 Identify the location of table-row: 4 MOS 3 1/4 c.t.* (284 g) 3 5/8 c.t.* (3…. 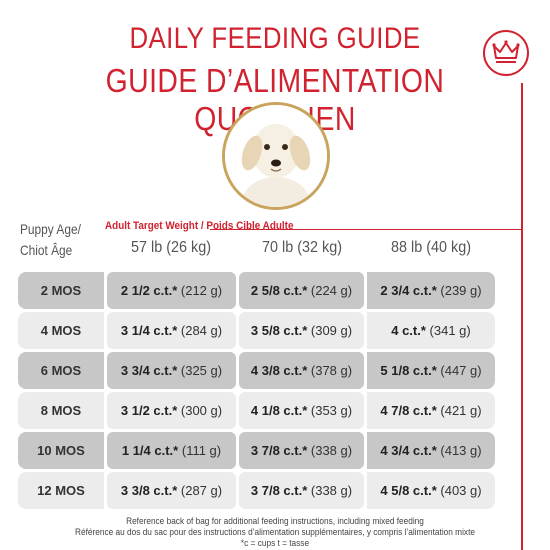
(256, 330).